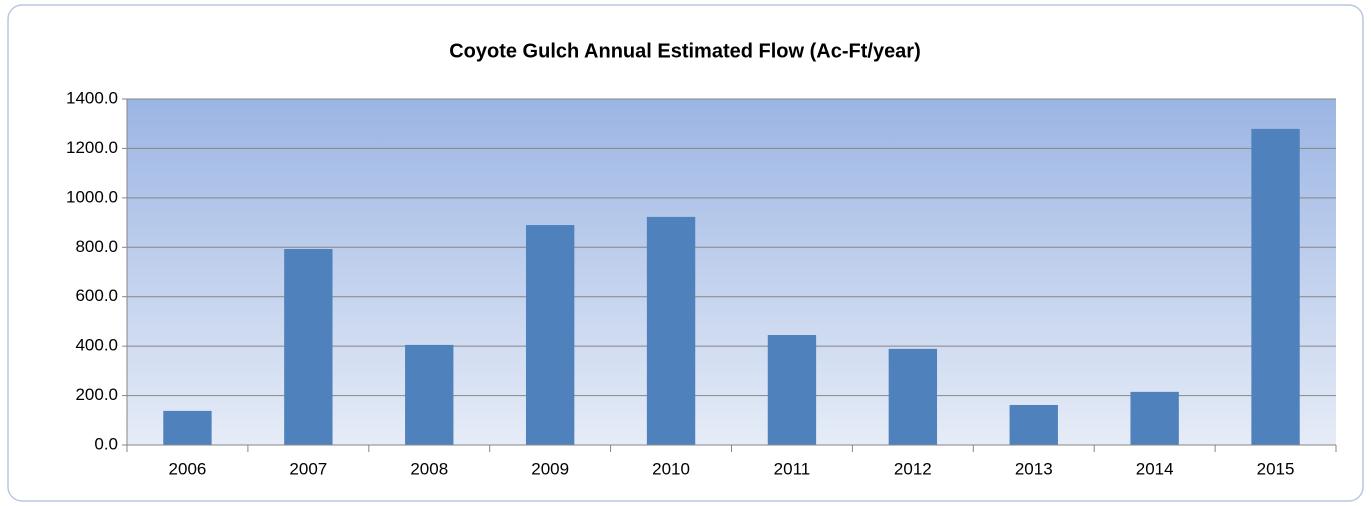 The height and width of the screenshot is (506, 1371). Describe the element at coordinates (308, 468) in the screenshot. I see `x-tick-label: 2007` at that location.